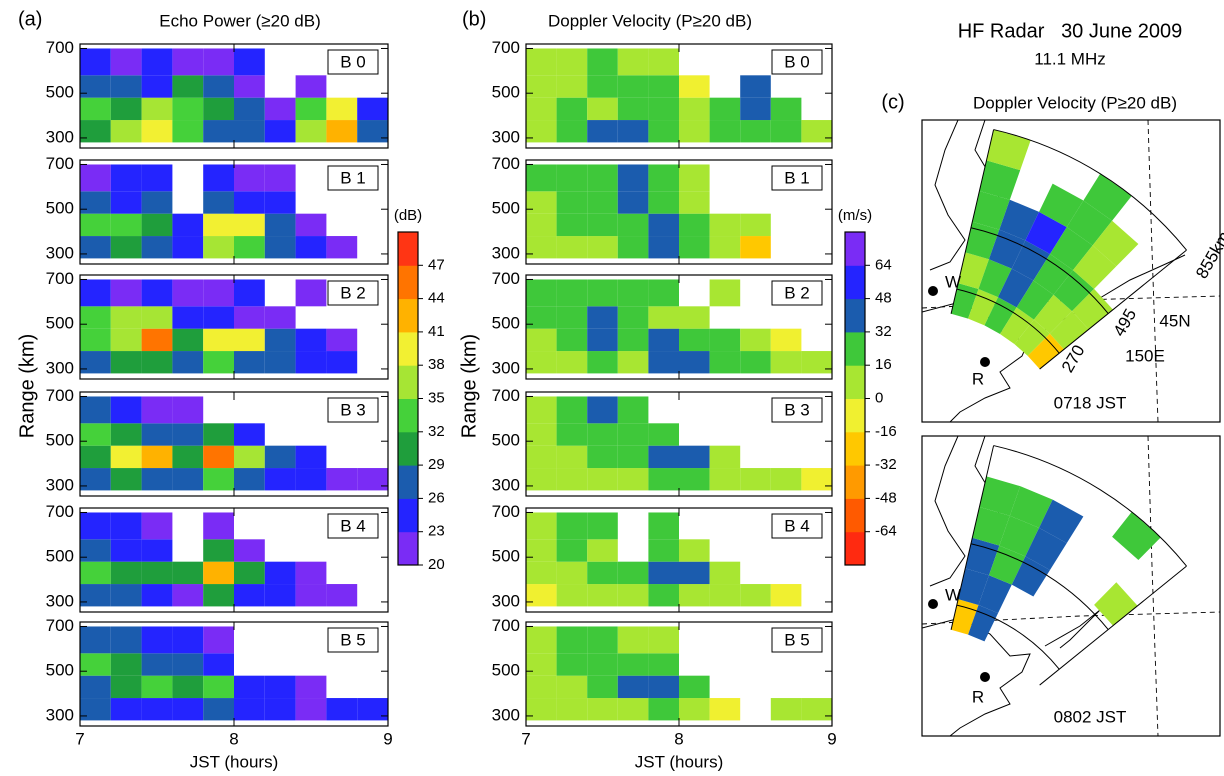 The image size is (1224, 776). I want to click on panel-title: Doppler Velocity (P≥20 dB), so click(1075, 102).